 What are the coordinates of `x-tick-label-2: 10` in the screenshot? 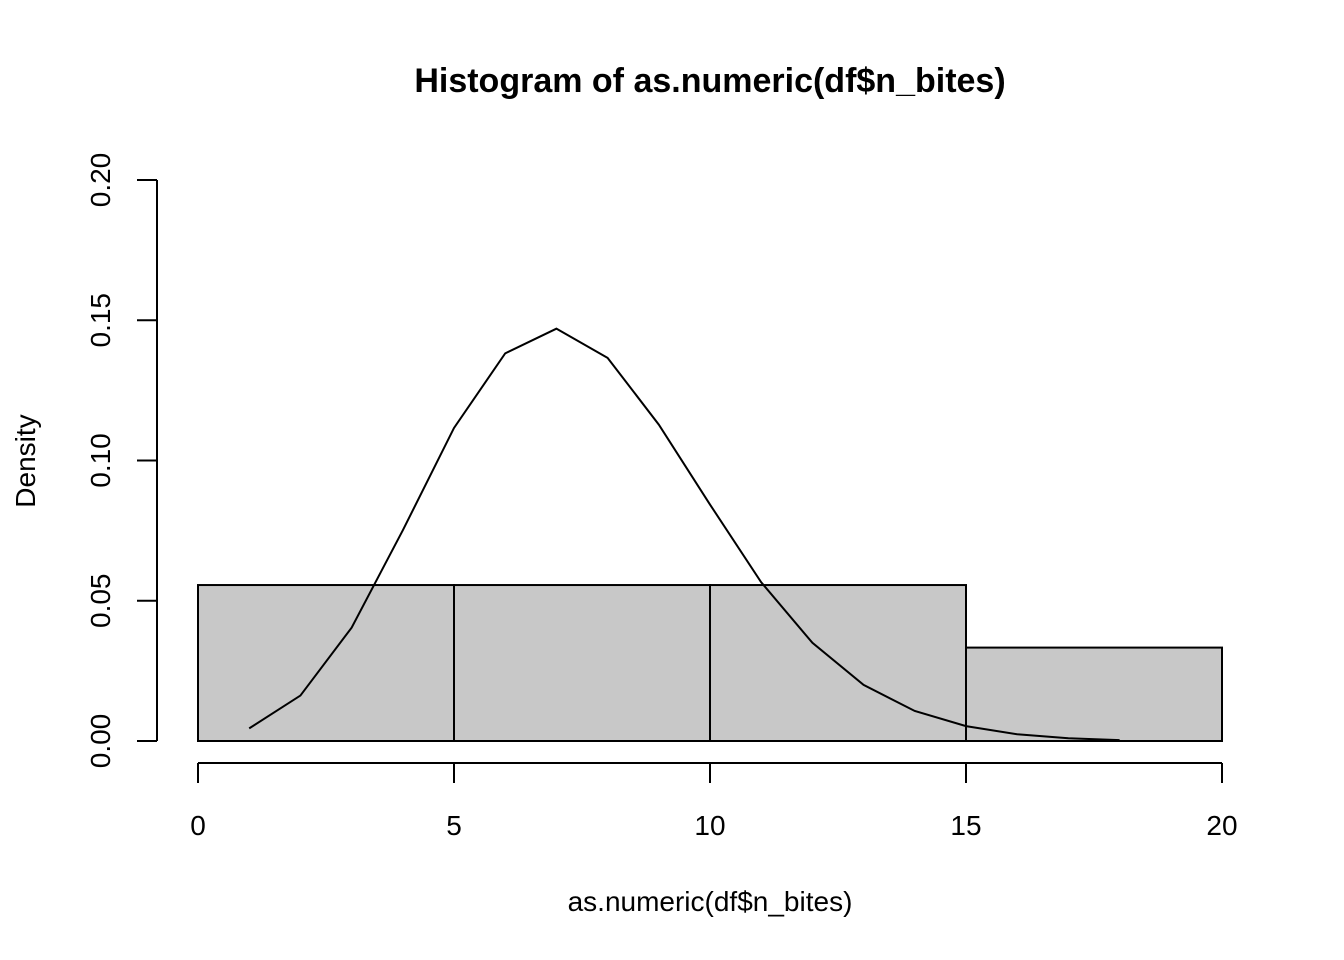 It's located at (709, 825).